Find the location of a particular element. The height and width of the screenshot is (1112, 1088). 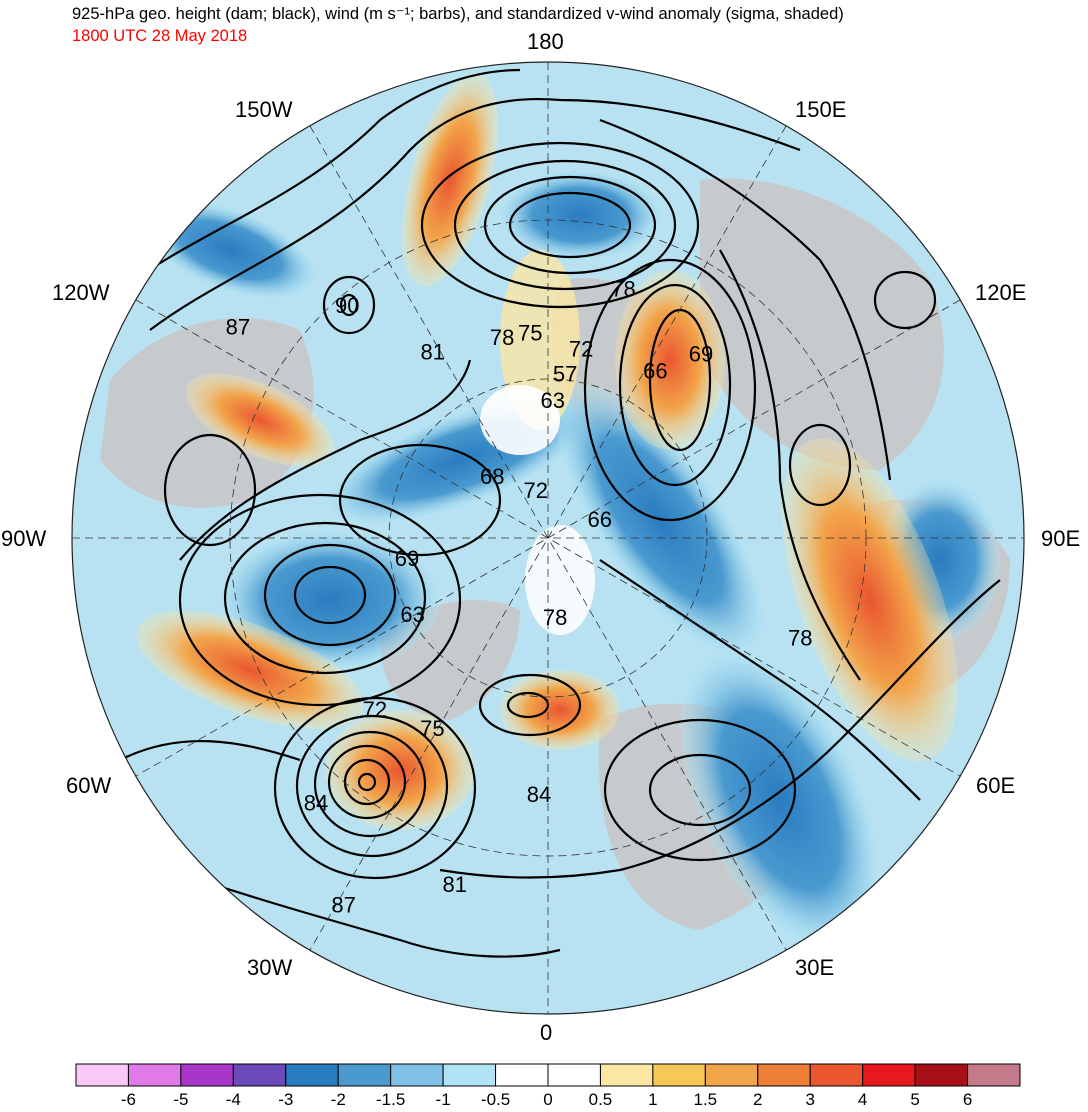

colorbar-tick-label: 5 is located at coordinates (914, 1099).